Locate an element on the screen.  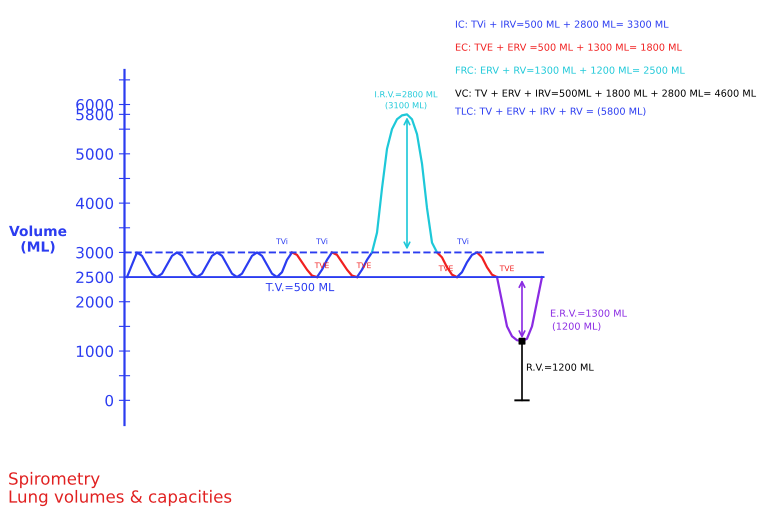
y-tick-label: 2000 is located at coordinates (95, 302).